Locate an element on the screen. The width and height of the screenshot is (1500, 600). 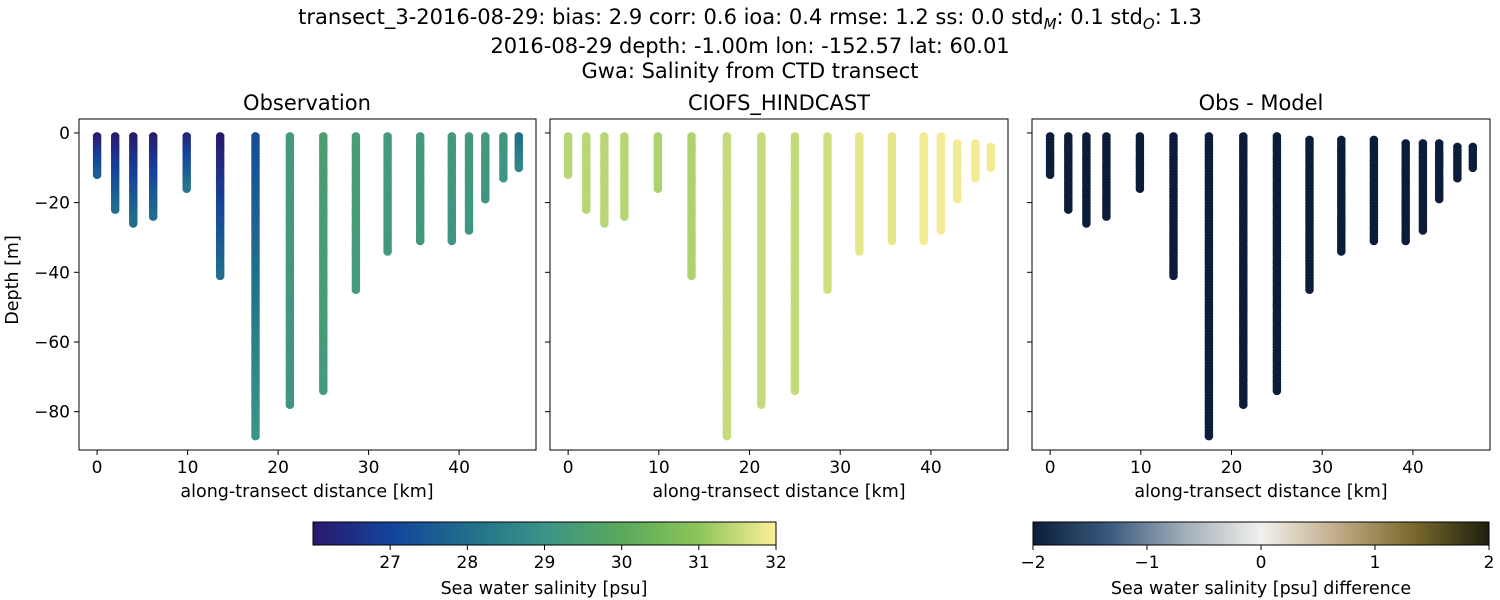
std-obs-value: : 1.3 is located at coordinates (1178, 17).